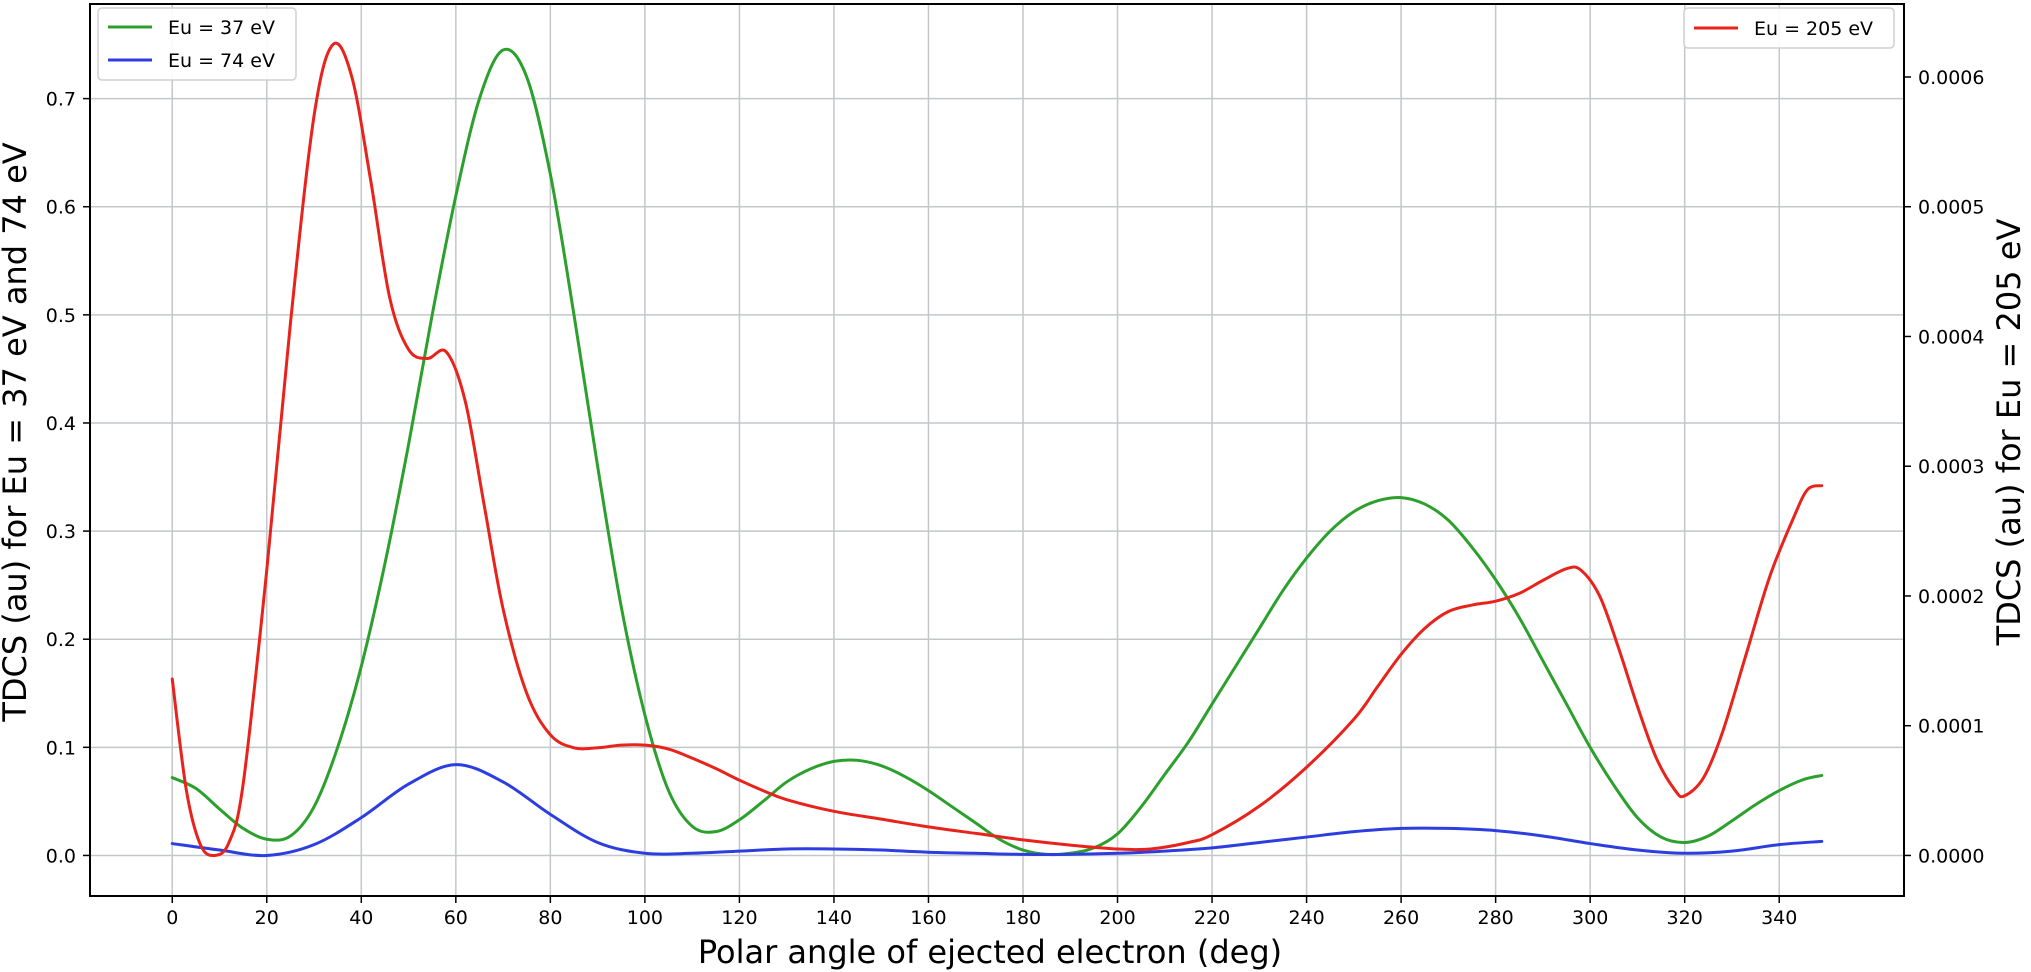 The height and width of the screenshot is (972, 2031). I want to click on right-y-tick-label-3: 0.0003, so click(1951, 467).